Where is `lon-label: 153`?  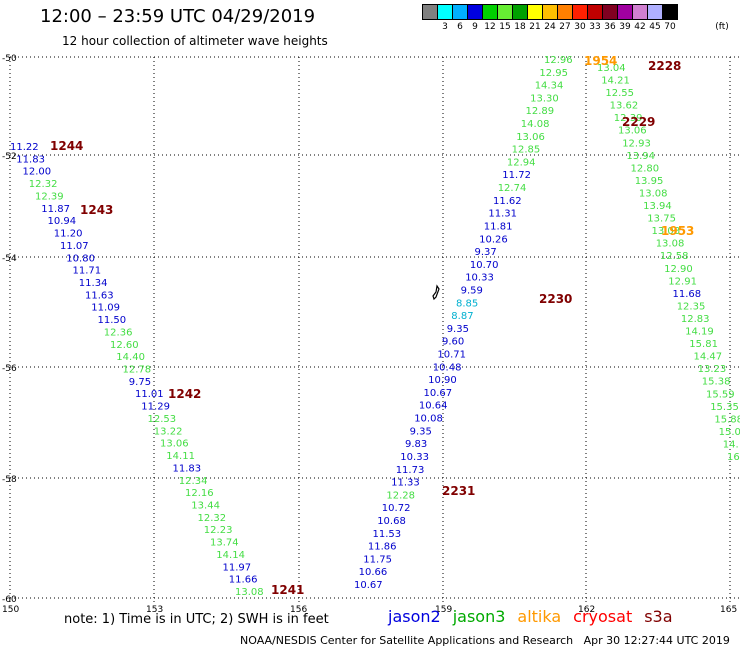
lon-label: 153 is located at coordinates (154, 610).